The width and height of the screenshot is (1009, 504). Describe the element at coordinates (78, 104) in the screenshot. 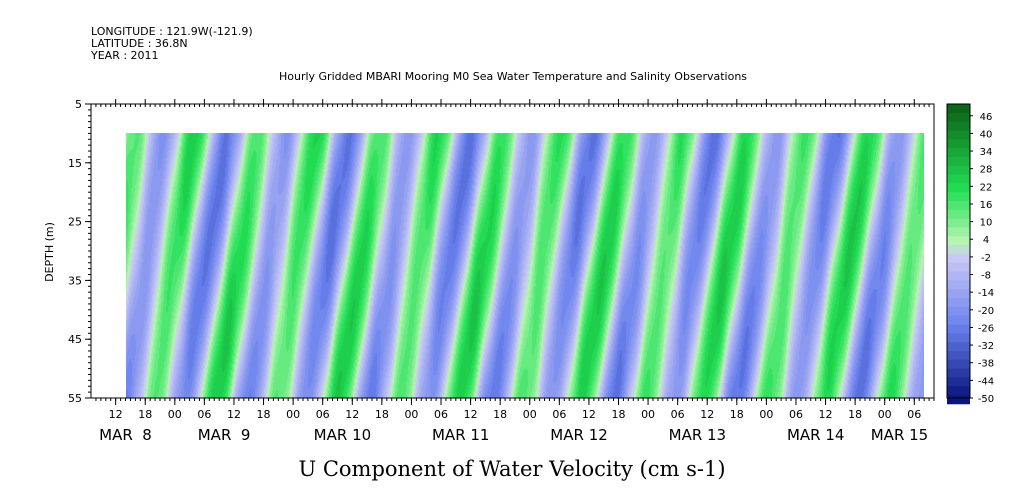

I see `y-tick-label: 5` at that location.